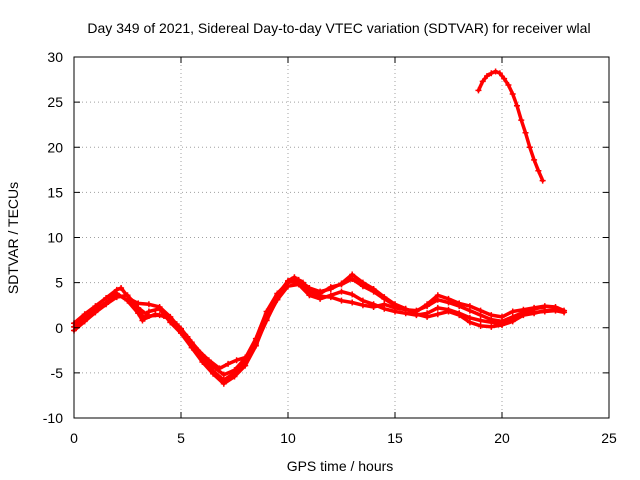 Image resolution: width=640 pixels, height=480 pixels. I want to click on x-tick-label: 15, so click(395, 438).